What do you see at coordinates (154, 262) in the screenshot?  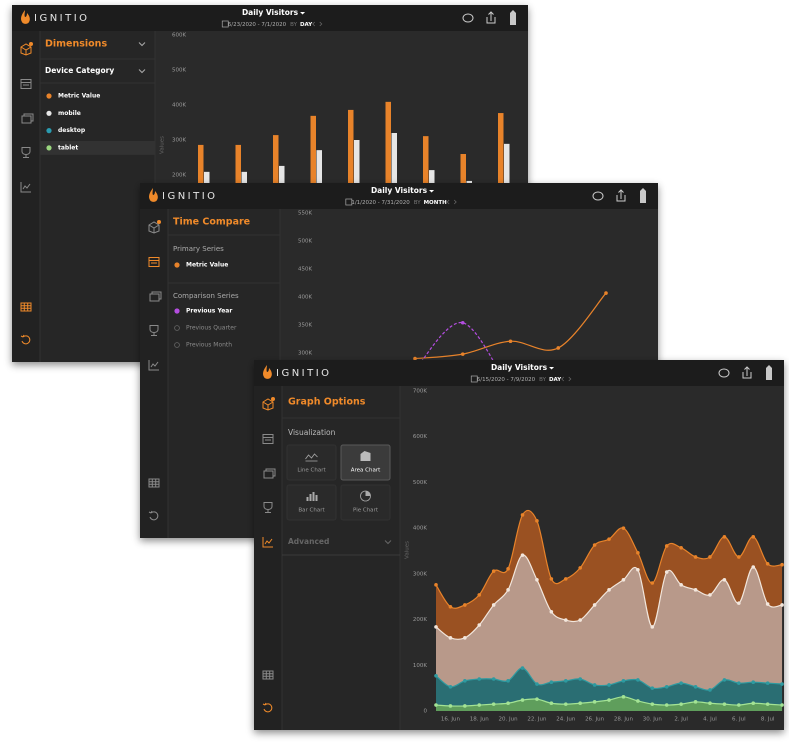 I see `icon-calendar` at bounding box center [154, 262].